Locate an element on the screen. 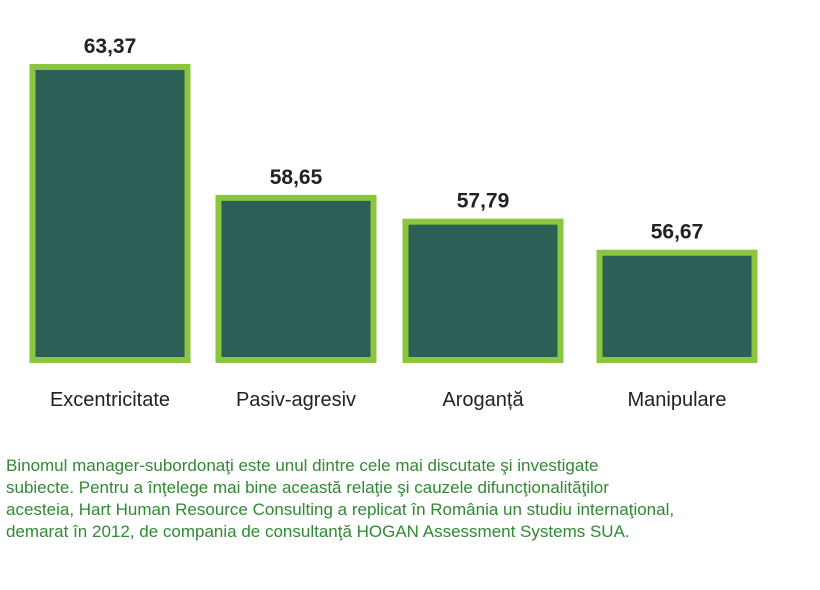 This screenshot has height=590, width=820. value-label: 58,65 is located at coordinates (296, 177).